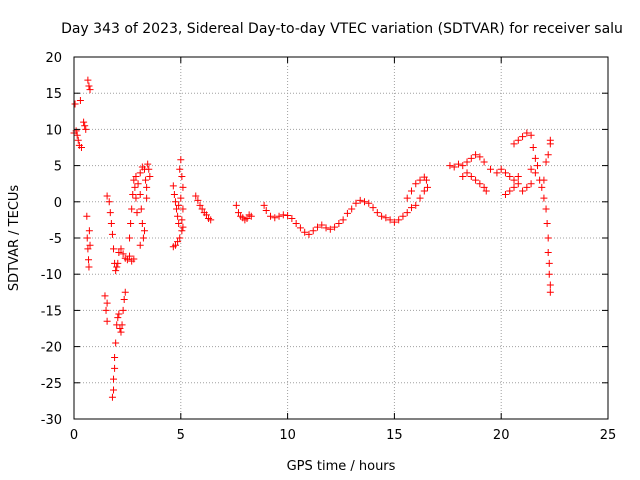 Image resolution: width=640 pixels, height=480 pixels. Describe the element at coordinates (74, 435) in the screenshot. I see `x-tick-label: 0` at that location.